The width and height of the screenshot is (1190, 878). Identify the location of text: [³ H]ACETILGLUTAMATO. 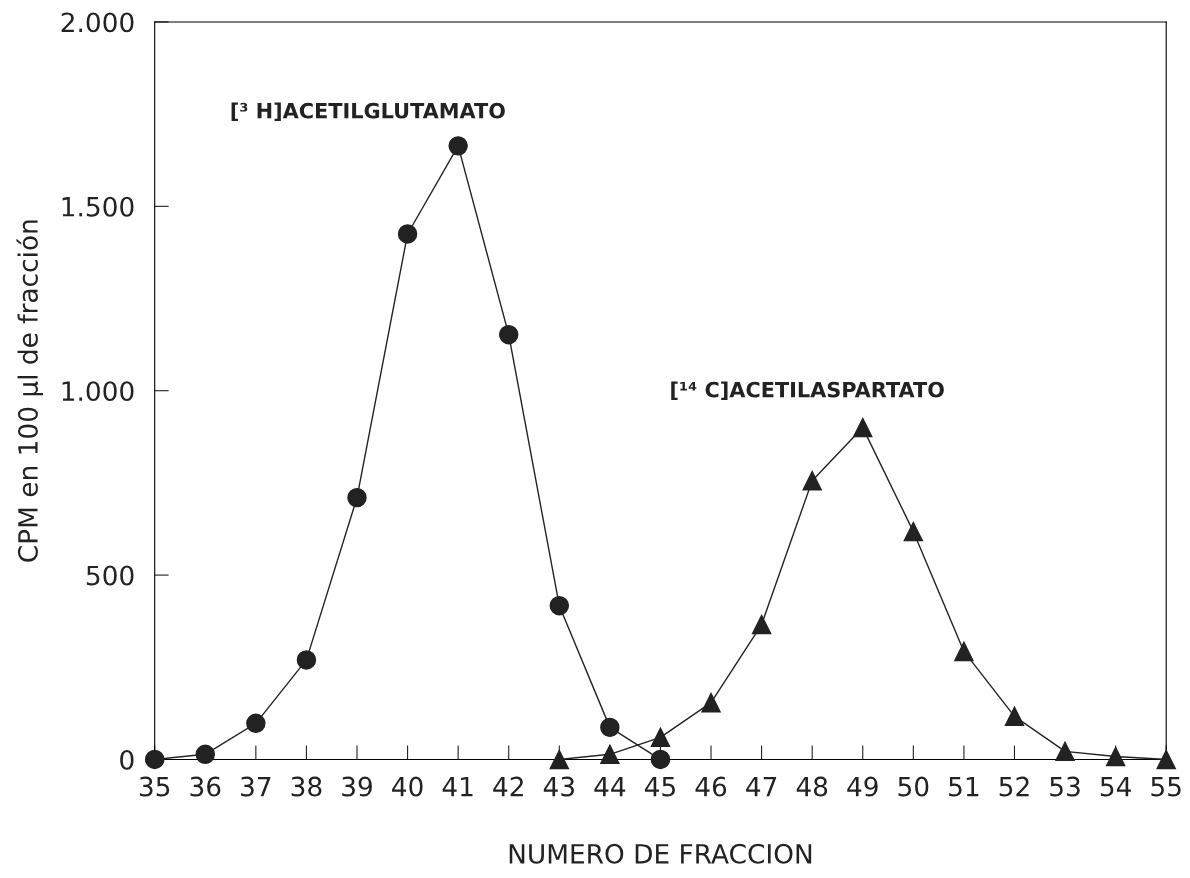
(368, 112).